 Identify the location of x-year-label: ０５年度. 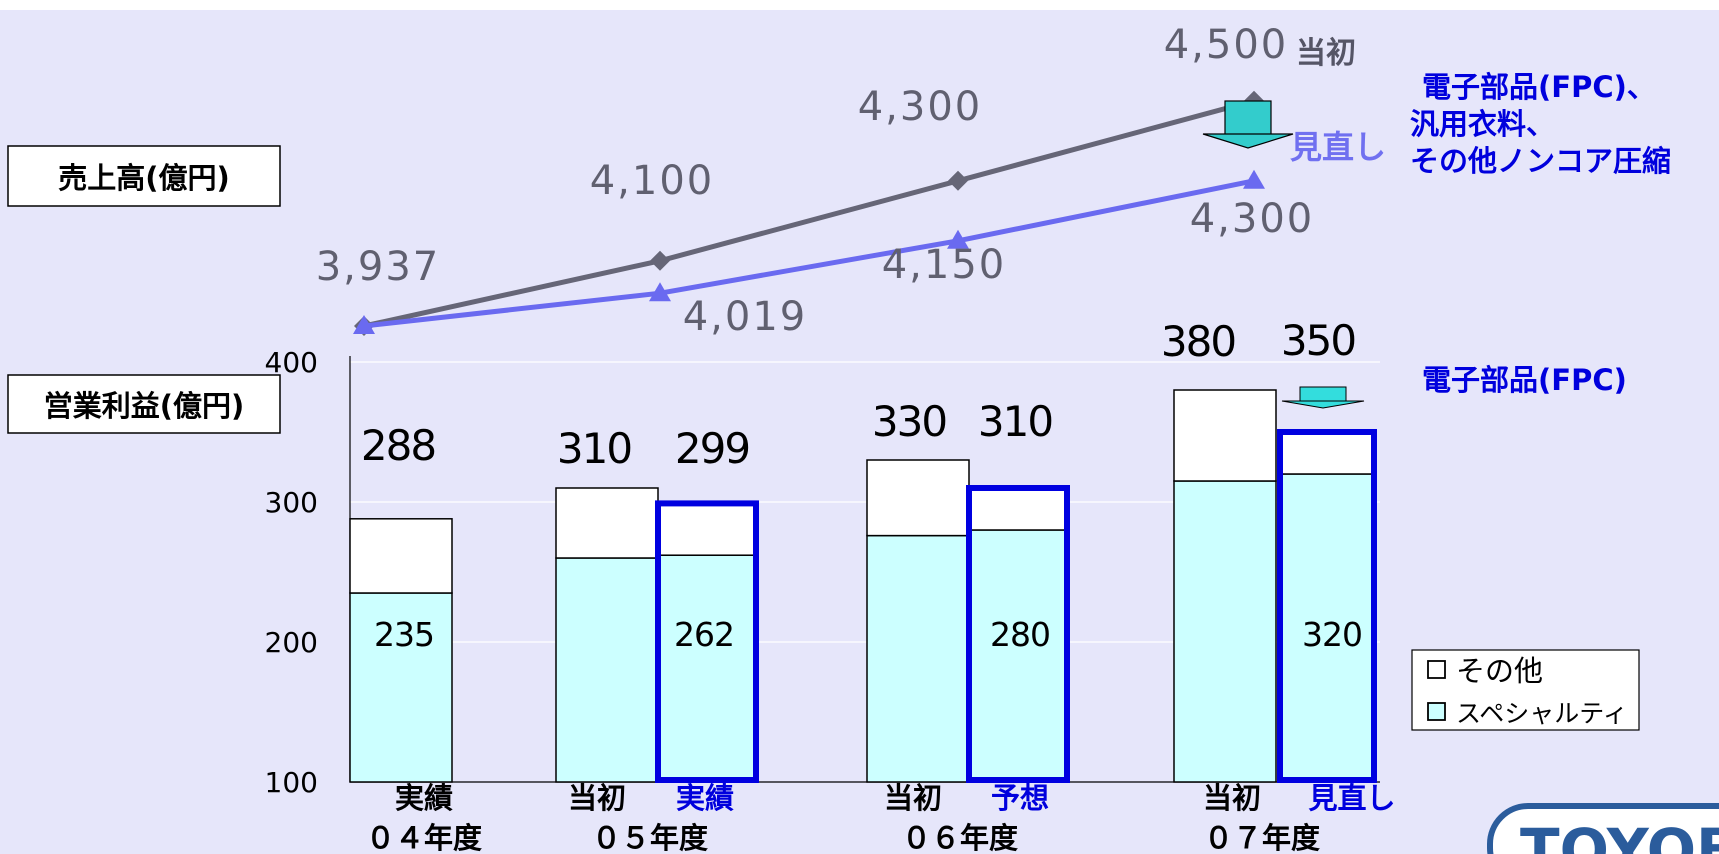
(650, 837).